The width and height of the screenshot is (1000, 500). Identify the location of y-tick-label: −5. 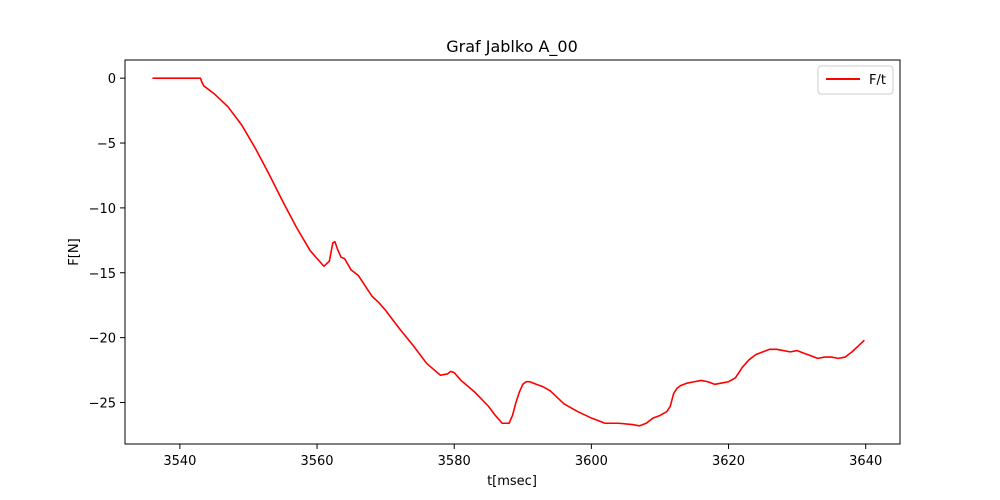
(106, 144).